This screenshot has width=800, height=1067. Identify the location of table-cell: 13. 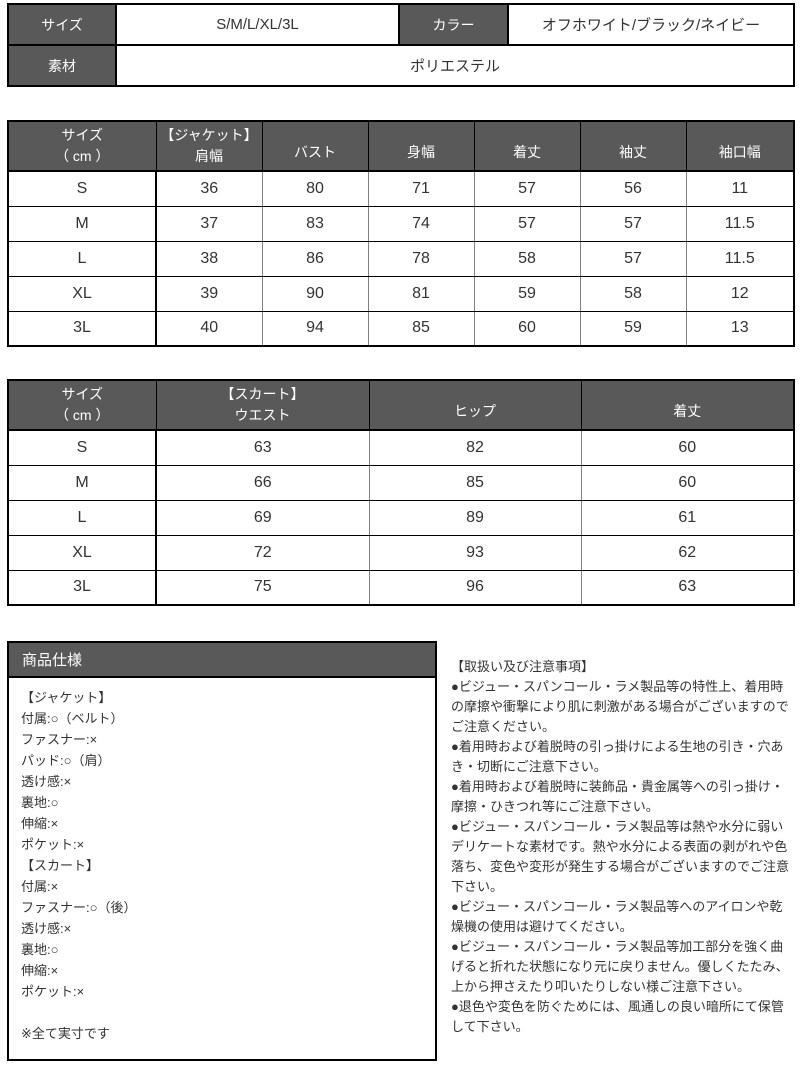
(740, 328).